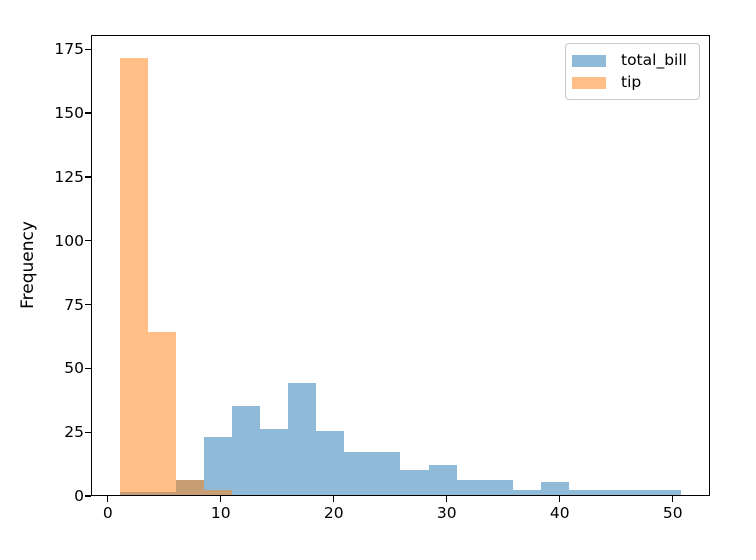  What do you see at coordinates (589, 82) in the screenshot?
I see `legend-swatch-tip` at bounding box center [589, 82].